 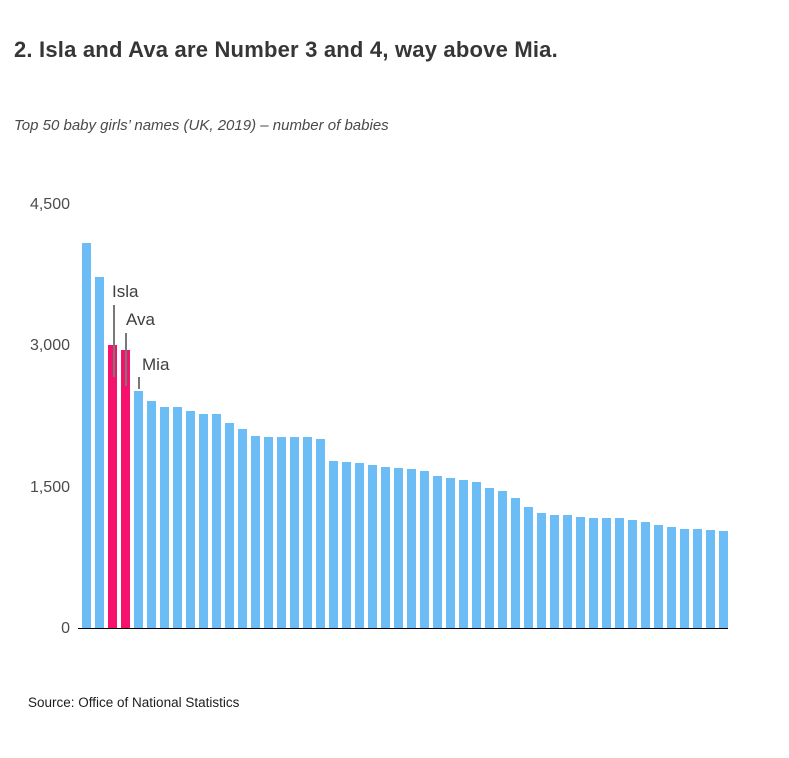 I want to click on bar-ava, so click(x=125, y=489).